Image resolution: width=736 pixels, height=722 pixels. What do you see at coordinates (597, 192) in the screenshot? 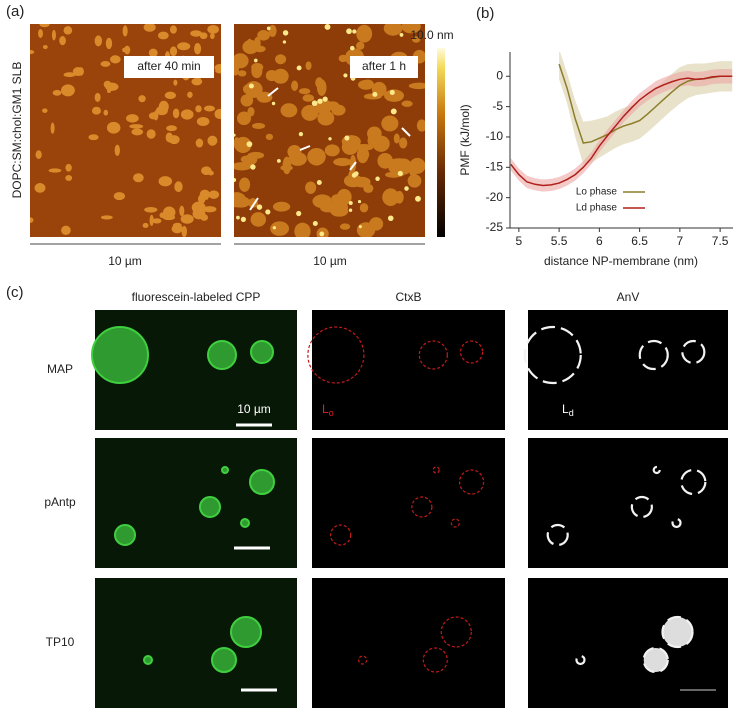
I see `legend-label: Lo phase` at bounding box center [597, 192].